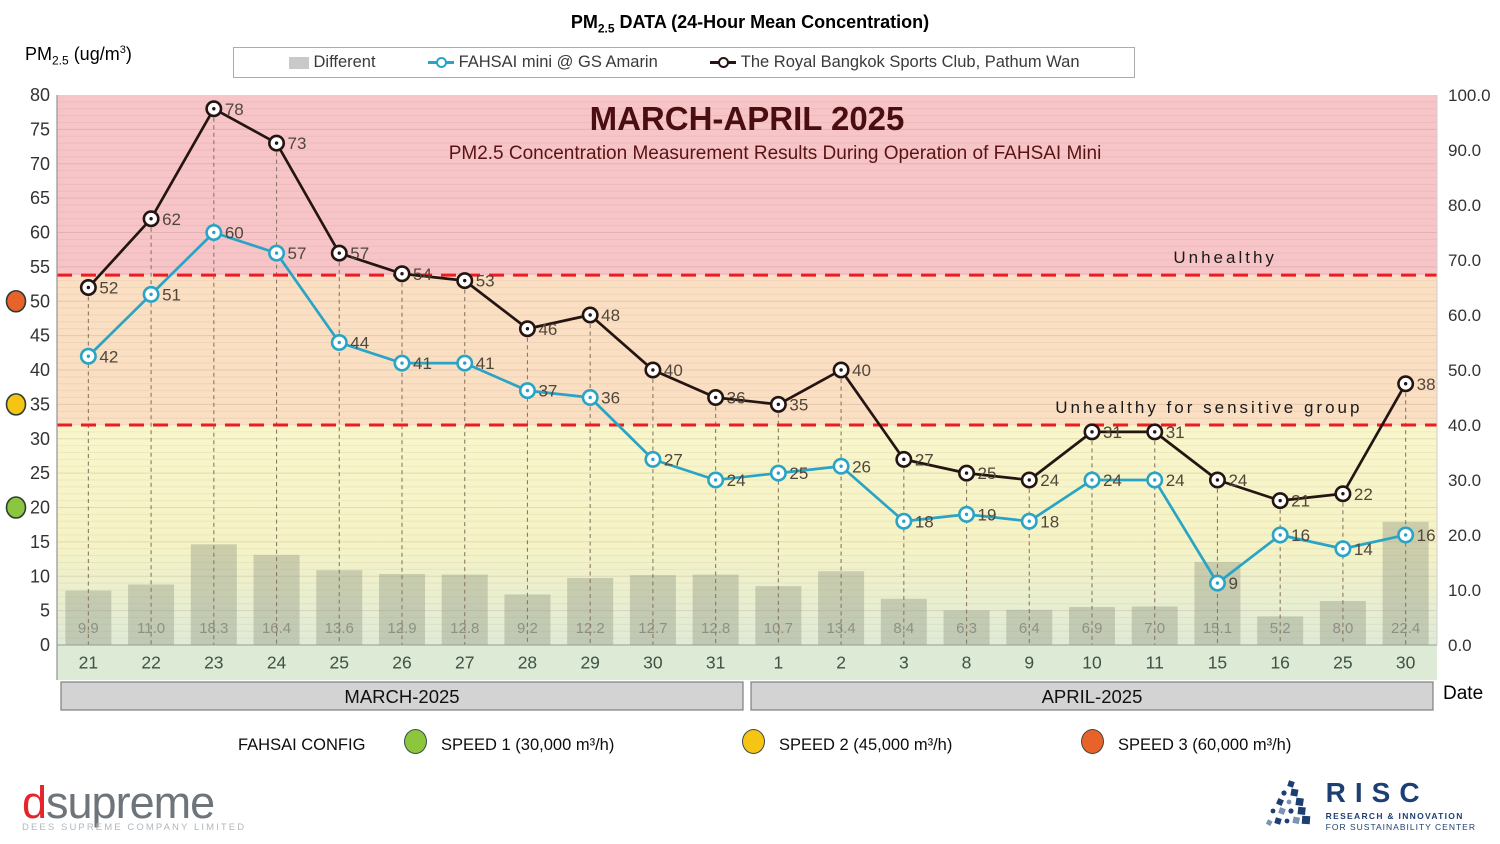 The image size is (1500, 844). Describe the element at coordinates (1092, 741) in the screenshot. I see `speed3-dot-icon` at that location.